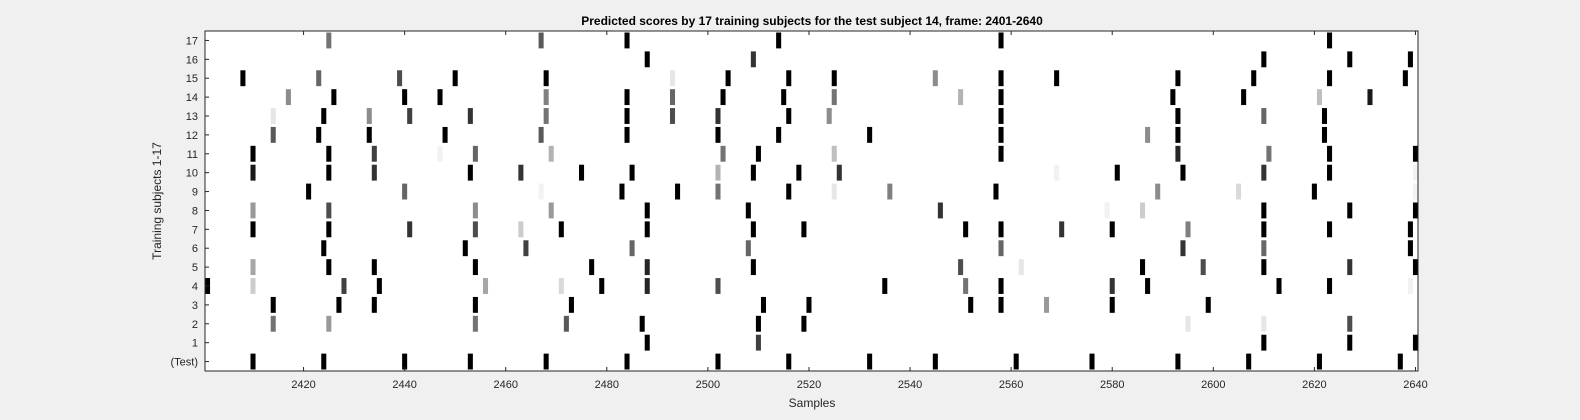 The width and height of the screenshot is (1580, 420). What do you see at coordinates (195, 193) in the screenshot?
I see `y-tick-label: 9` at bounding box center [195, 193].